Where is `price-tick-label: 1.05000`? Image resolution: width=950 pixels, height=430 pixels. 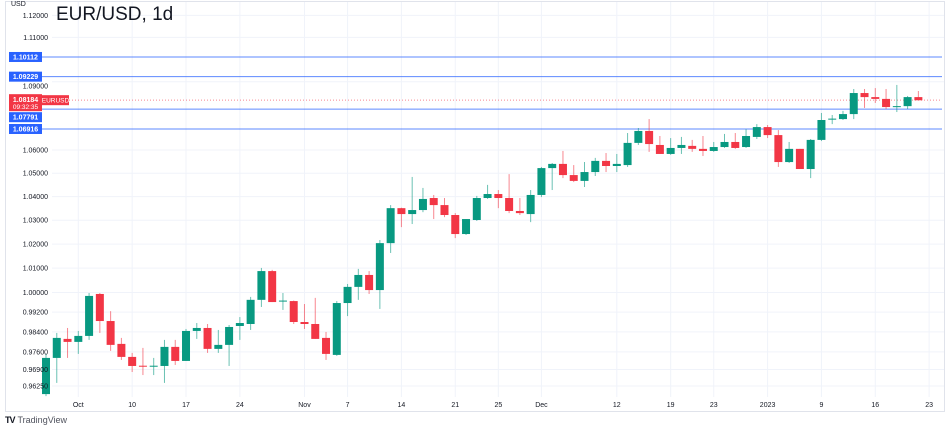 price-tick-label: 1.05000 is located at coordinates (35, 174).